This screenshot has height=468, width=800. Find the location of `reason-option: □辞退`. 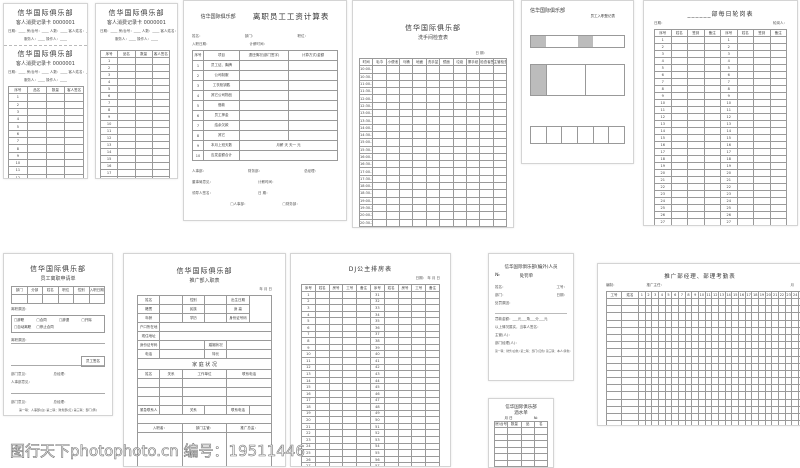

reason-option: □辞退 is located at coordinates (69, 320).